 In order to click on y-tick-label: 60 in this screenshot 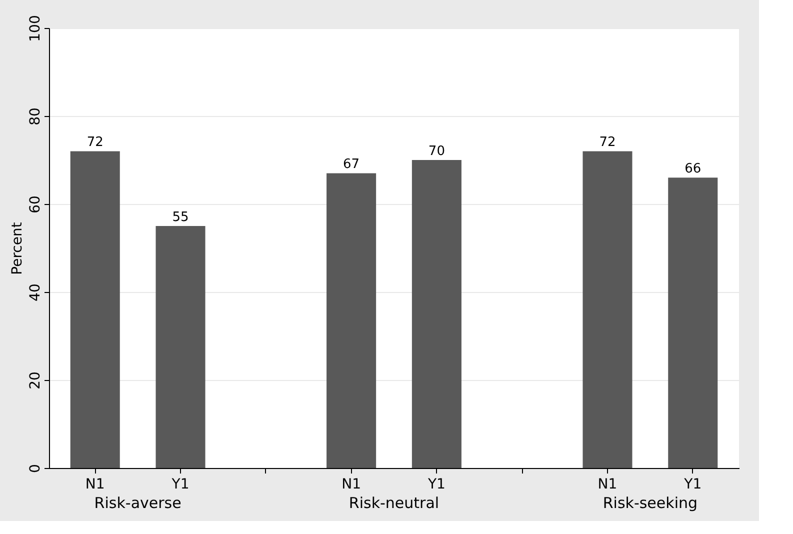, I will do `click(36, 205)`.